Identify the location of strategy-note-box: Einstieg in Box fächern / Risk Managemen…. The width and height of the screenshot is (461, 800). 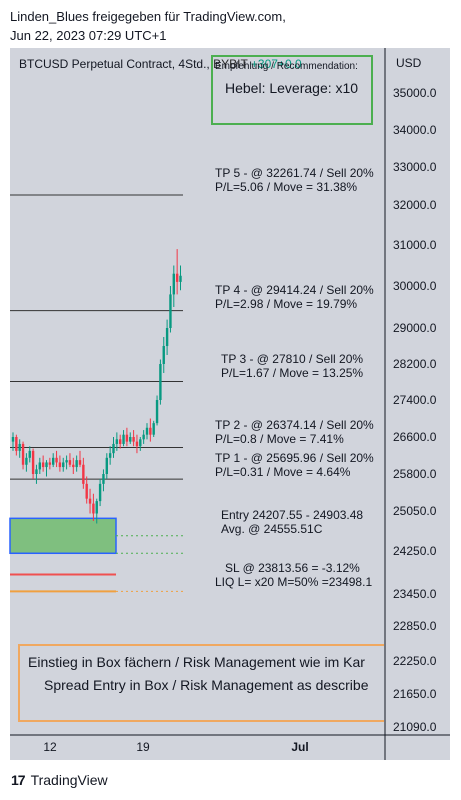
(201, 683).